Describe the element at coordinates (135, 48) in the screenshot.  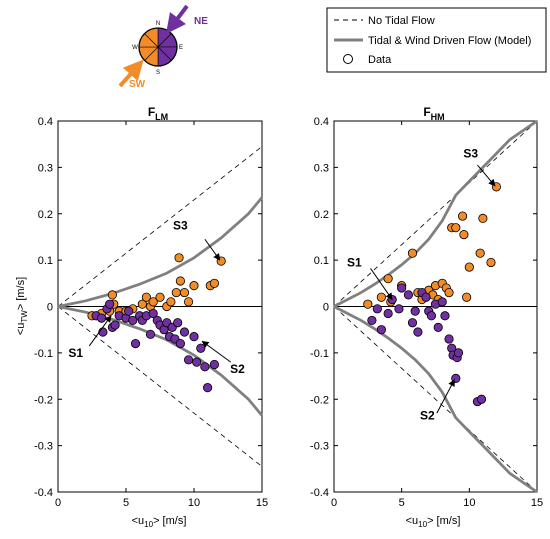
I see `compass-west-label: W` at that location.